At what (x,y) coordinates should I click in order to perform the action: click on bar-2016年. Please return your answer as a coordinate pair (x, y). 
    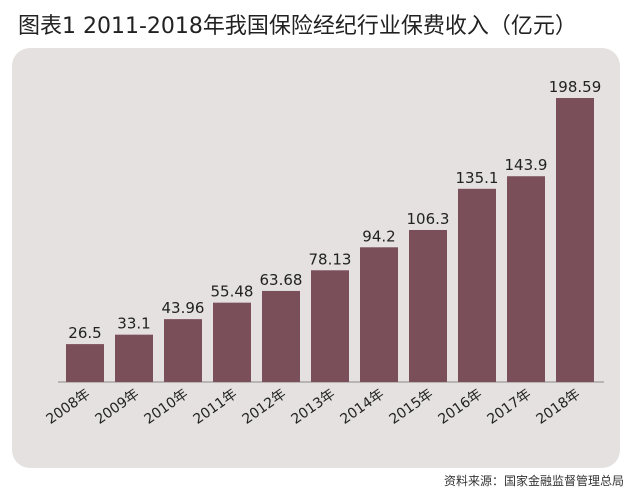
    Looking at the image, I should click on (477, 285).